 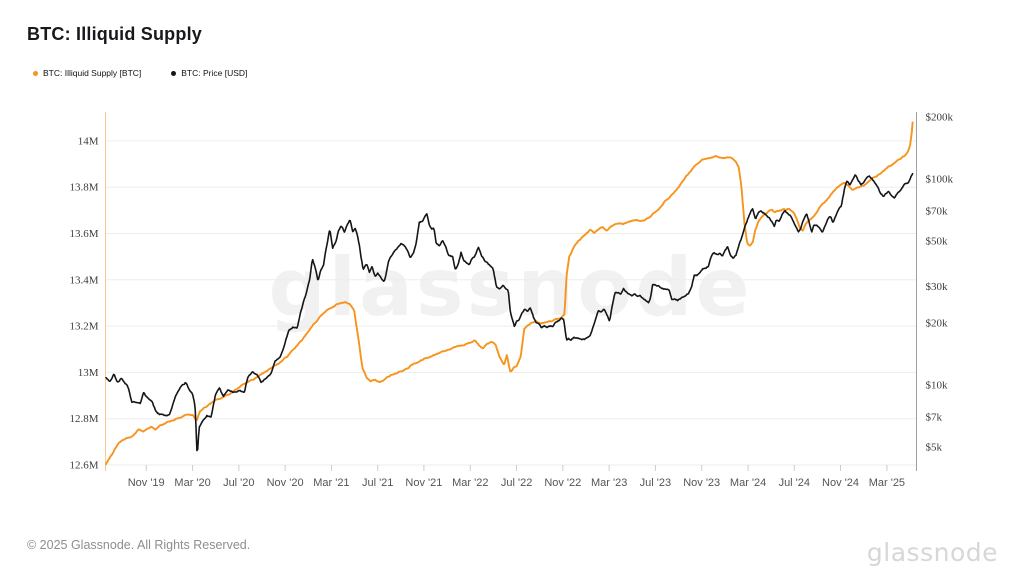 I want to click on x-tick-label: Jul '20, so click(x=238, y=483).